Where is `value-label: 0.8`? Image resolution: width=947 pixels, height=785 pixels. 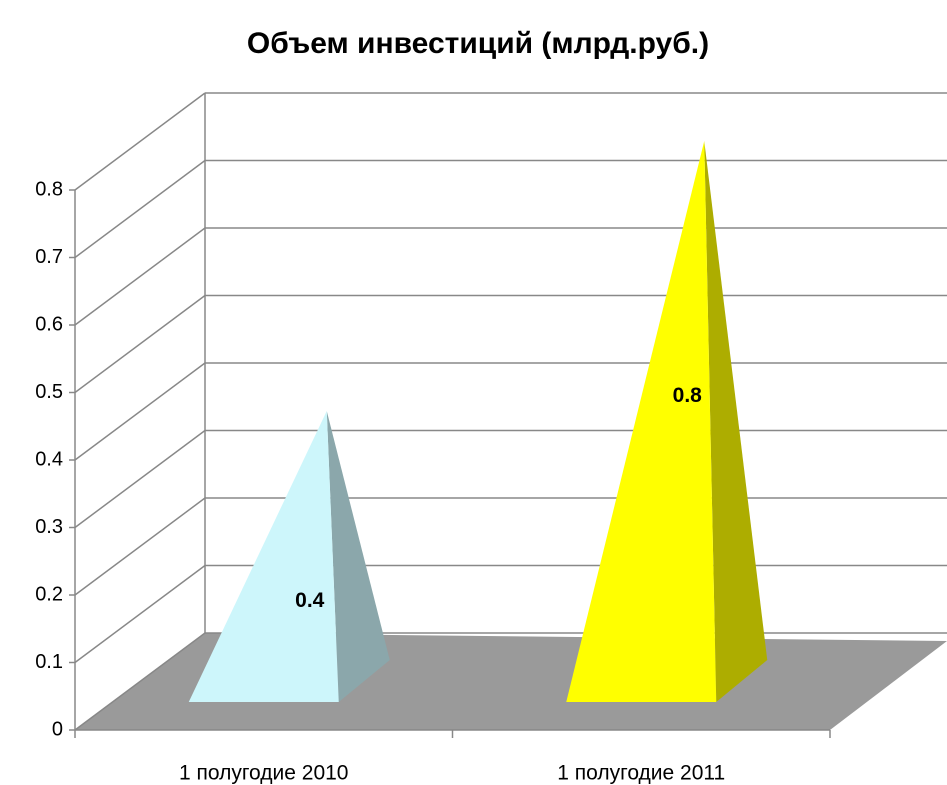
value-label: 0.8 is located at coordinates (688, 395).